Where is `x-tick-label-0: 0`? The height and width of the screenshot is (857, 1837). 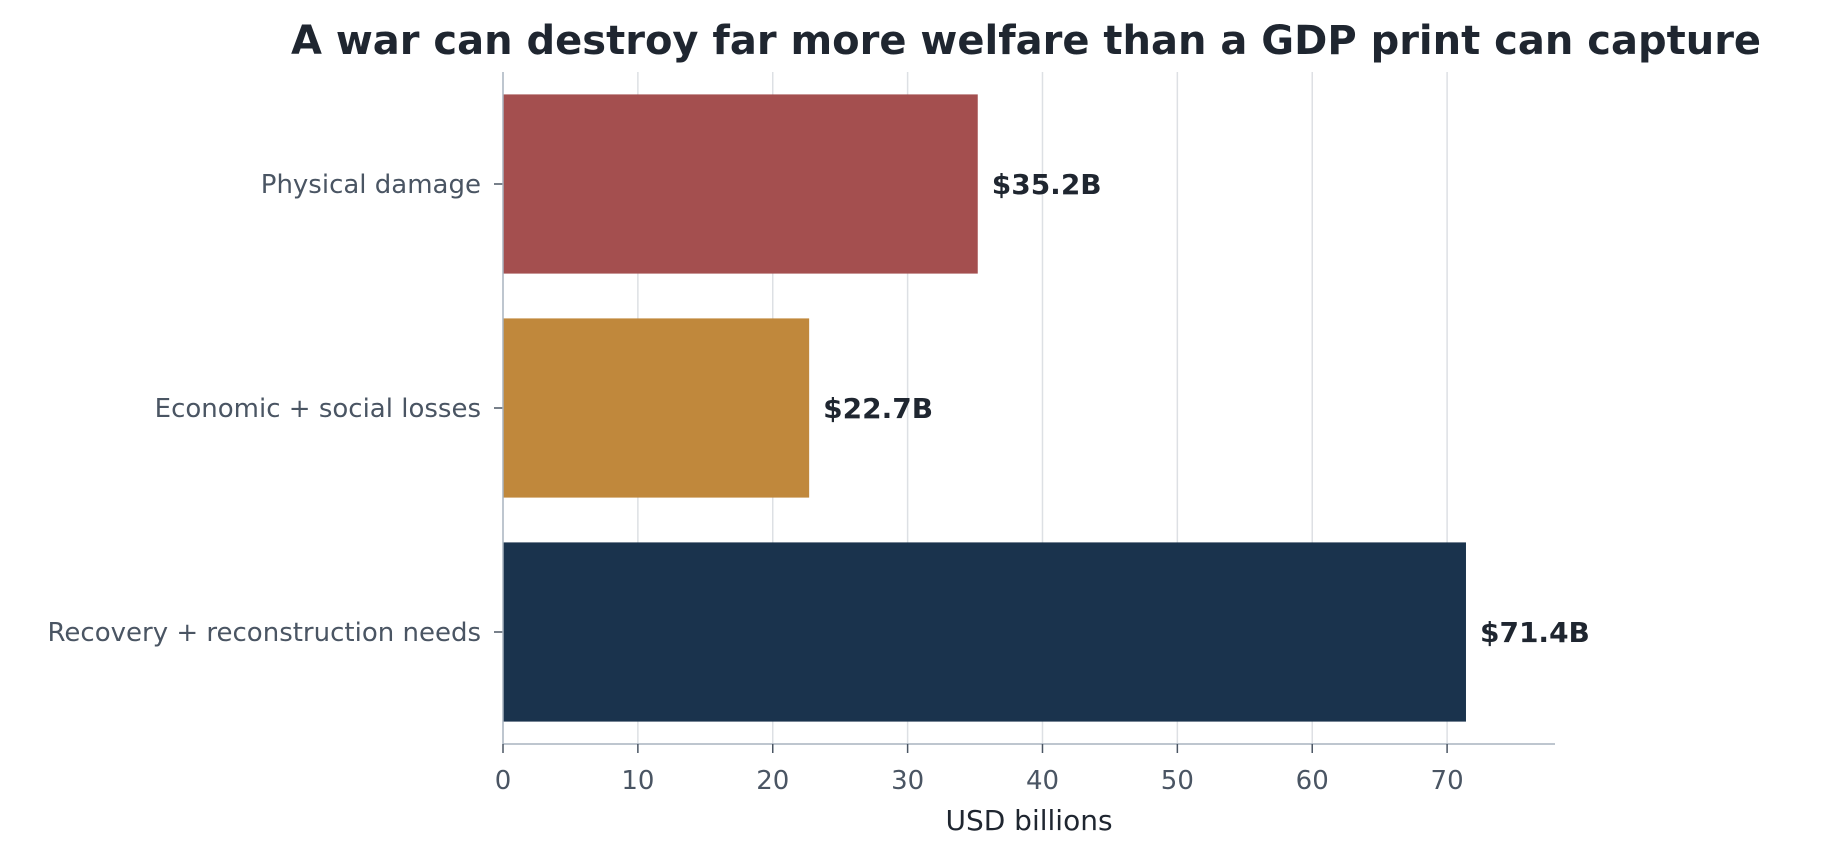
x-tick-label-0: 0 is located at coordinates (503, 781).